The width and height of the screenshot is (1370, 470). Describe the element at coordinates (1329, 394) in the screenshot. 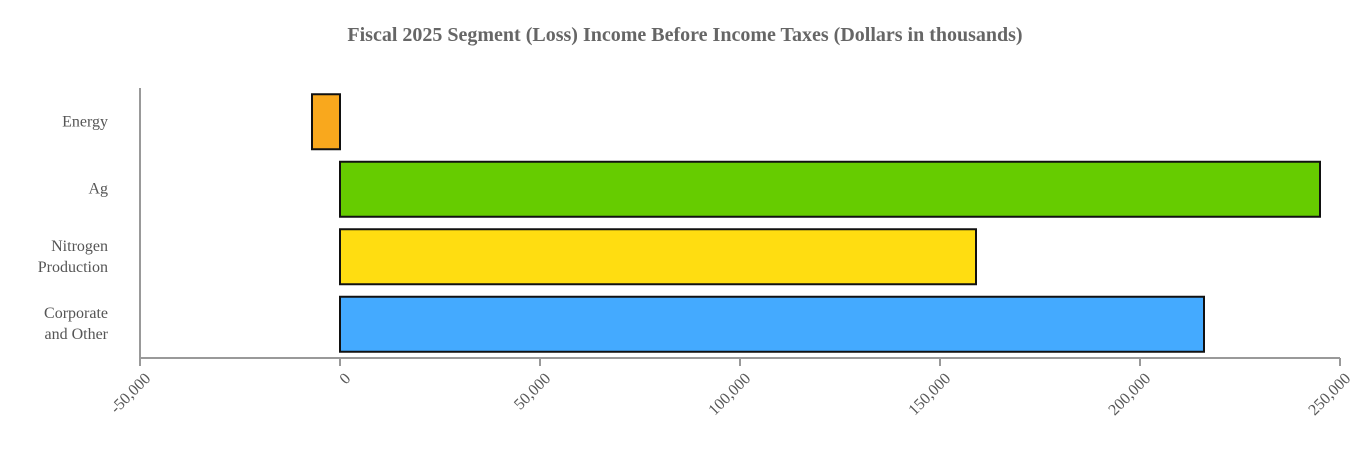

I see `x-tick-label: 250,000` at that location.